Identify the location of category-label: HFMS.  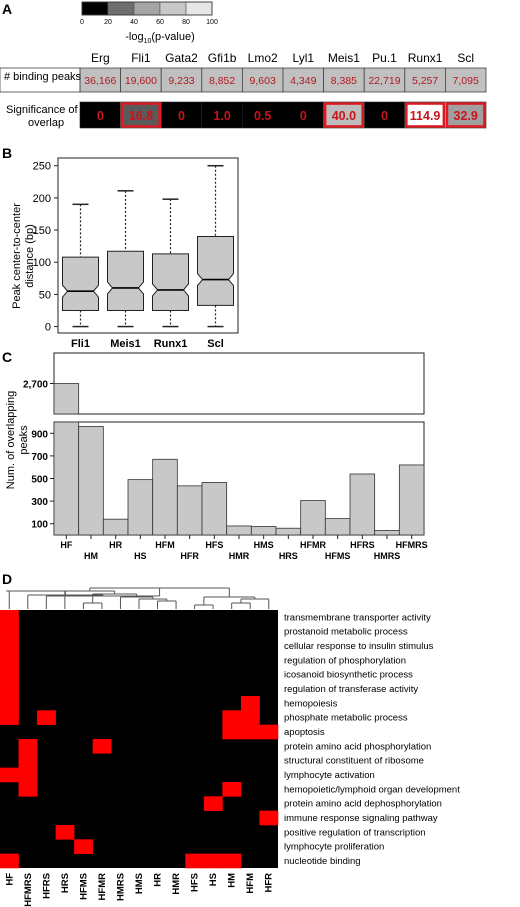
(338, 556).